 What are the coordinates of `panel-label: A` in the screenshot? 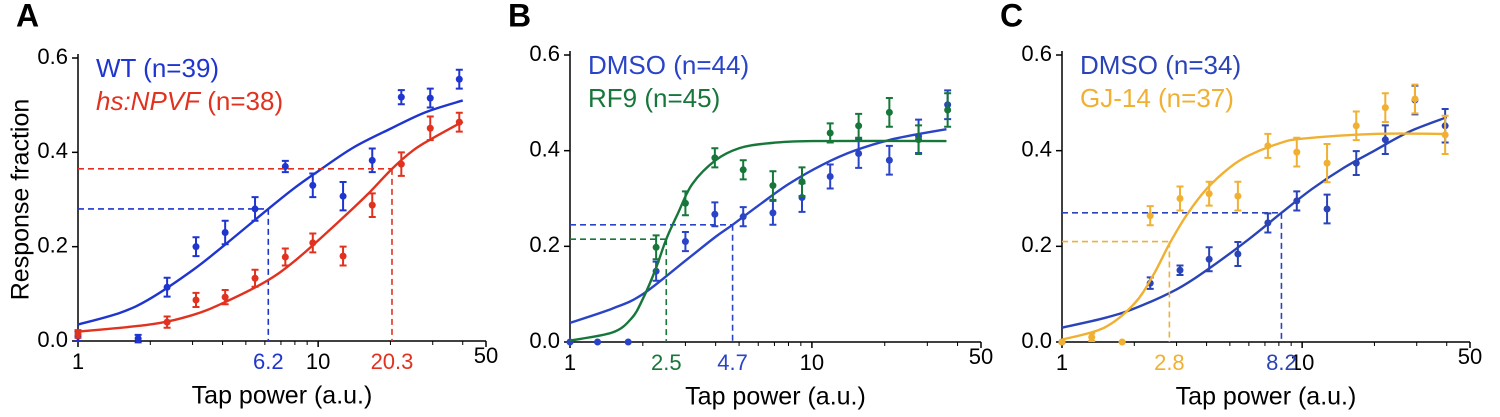 It's located at (27, 16).